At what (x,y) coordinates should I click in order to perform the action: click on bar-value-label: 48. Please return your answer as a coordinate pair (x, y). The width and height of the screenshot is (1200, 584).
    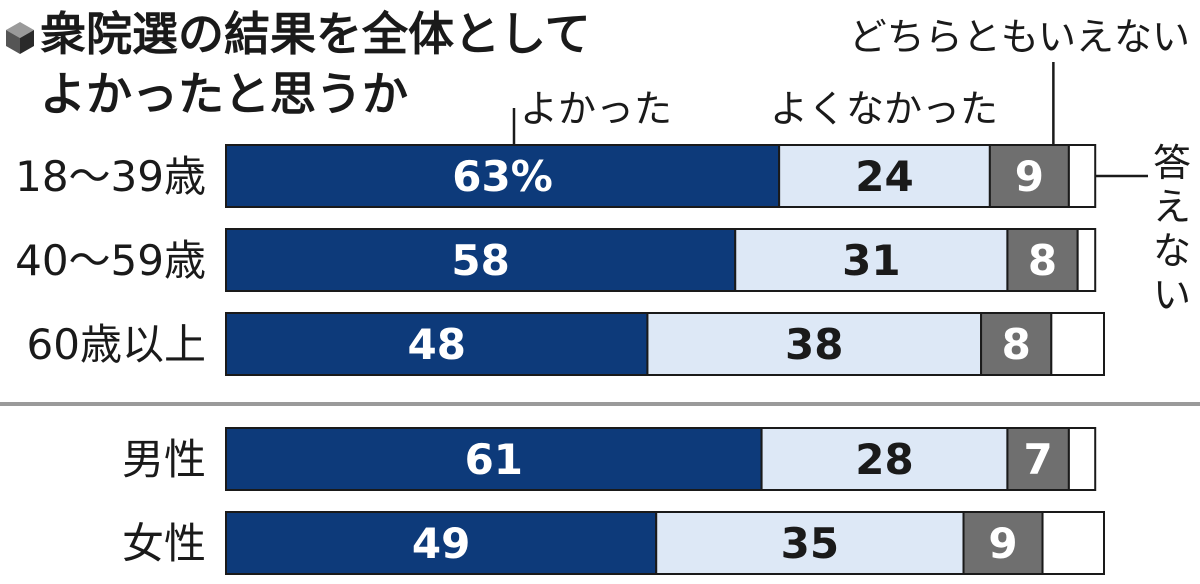
    Looking at the image, I should click on (436, 344).